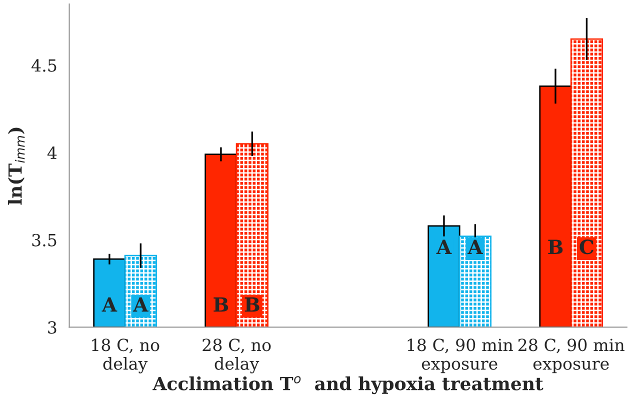 The height and width of the screenshot is (409, 630). I want to click on x-tick-label: 28 C, no delay, so click(236, 356).